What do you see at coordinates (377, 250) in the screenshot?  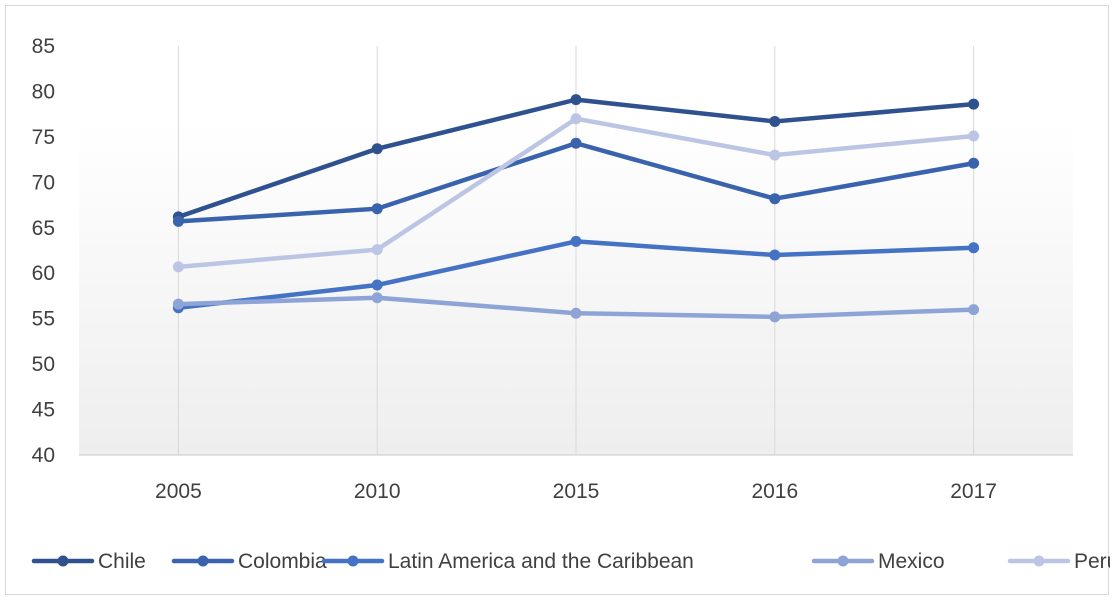 I see `data-point-peru-2010` at bounding box center [377, 250].